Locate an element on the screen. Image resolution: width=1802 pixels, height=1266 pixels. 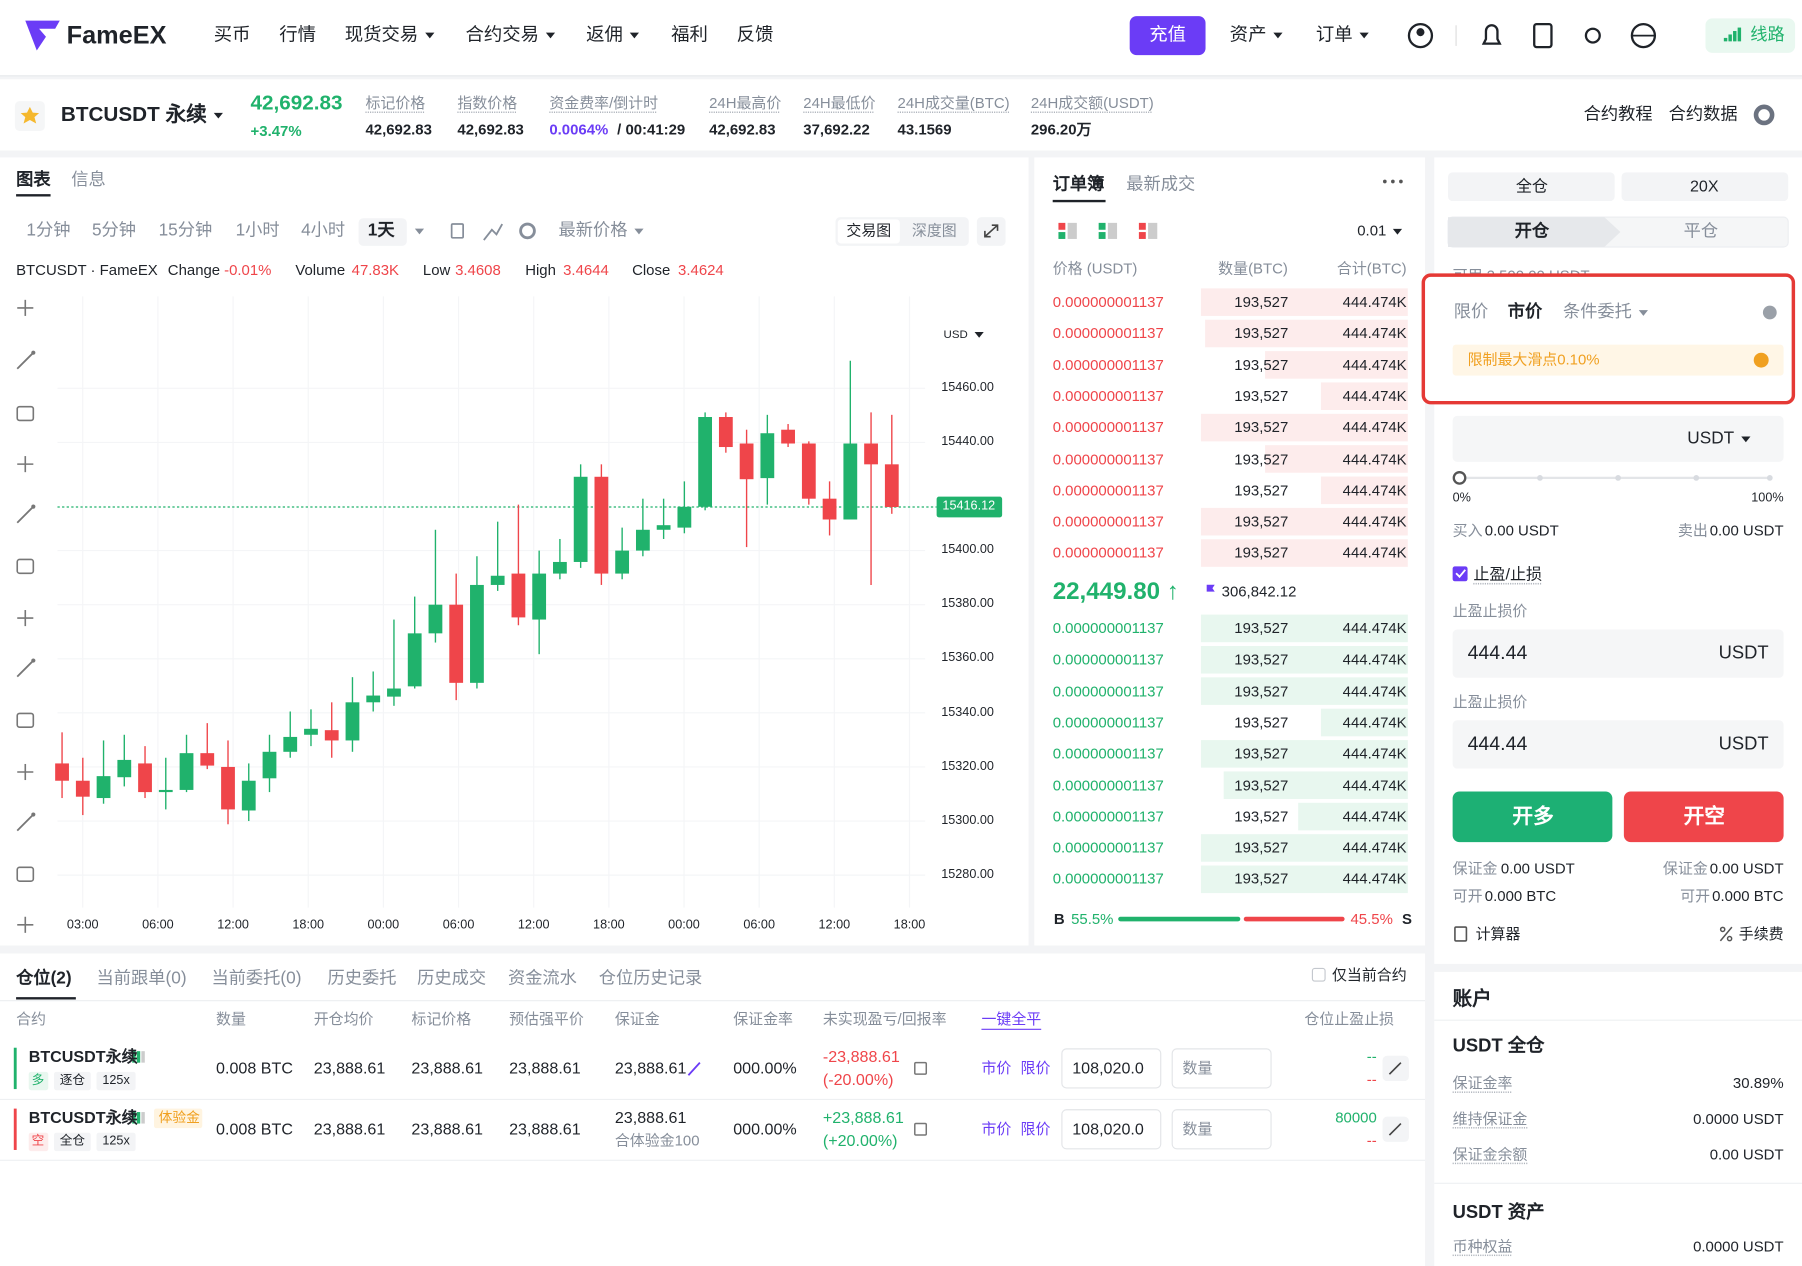
y-tick-label: 15440.00 is located at coordinates (967, 441).